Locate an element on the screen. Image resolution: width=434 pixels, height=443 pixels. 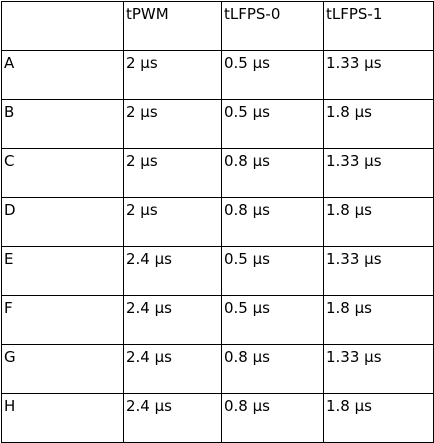
table-cell: H is located at coordinates (62, 418).